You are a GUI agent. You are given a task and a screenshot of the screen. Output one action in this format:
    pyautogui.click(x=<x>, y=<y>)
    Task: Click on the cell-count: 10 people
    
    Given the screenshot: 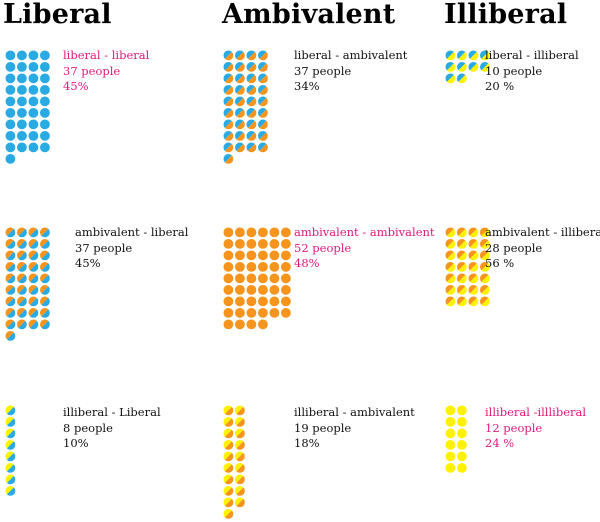 What is the action you would take?
    pyautogui.click(x=514, y=70)
    